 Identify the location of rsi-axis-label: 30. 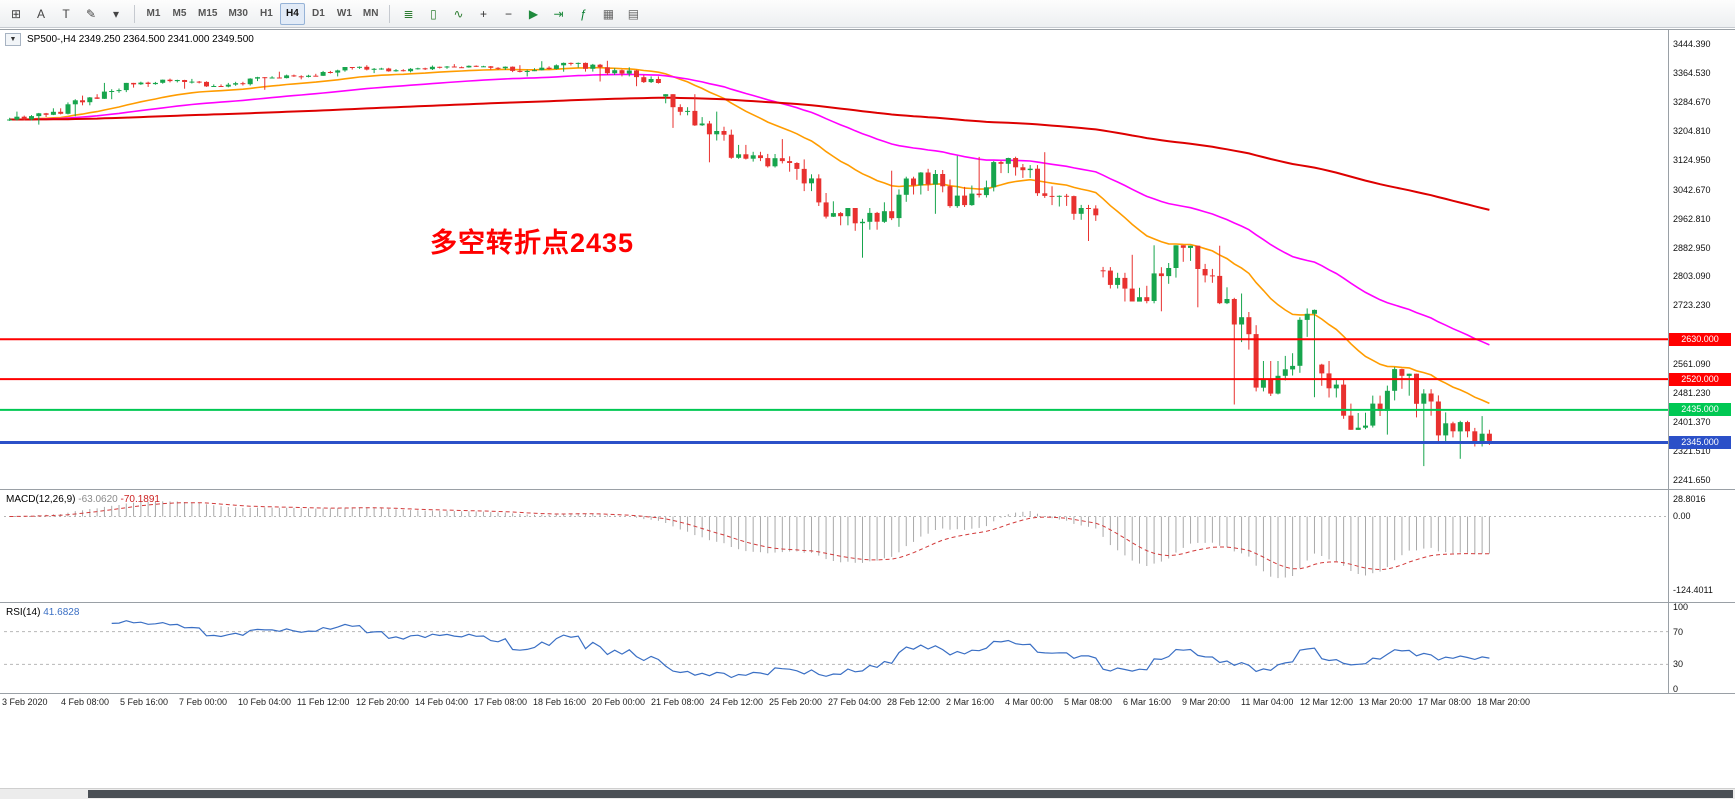
(1678, 664).